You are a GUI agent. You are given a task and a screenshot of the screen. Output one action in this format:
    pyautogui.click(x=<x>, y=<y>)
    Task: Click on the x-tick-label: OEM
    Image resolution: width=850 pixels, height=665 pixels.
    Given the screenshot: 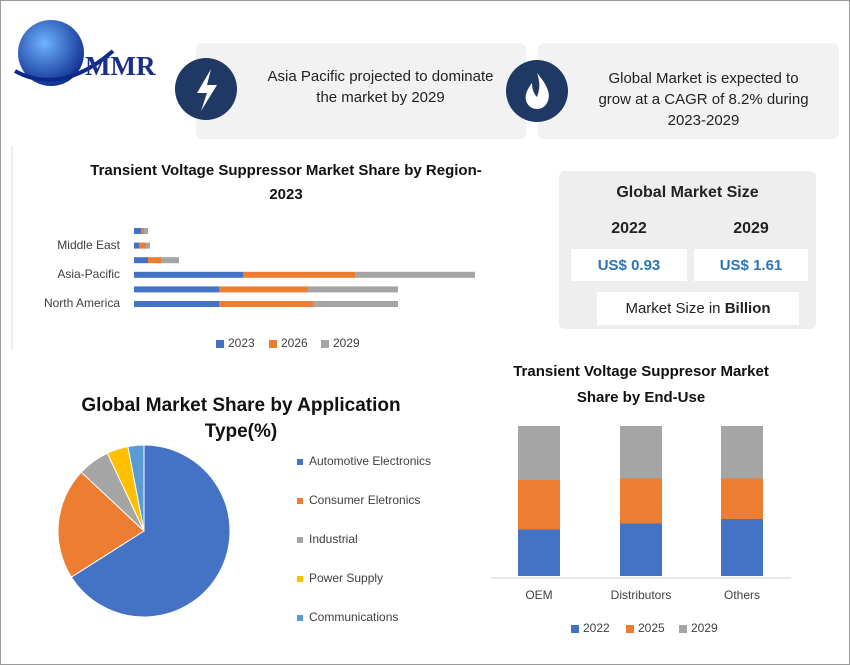 What is the action you would take?
    pyautogui.click(x=538, y=595)
    